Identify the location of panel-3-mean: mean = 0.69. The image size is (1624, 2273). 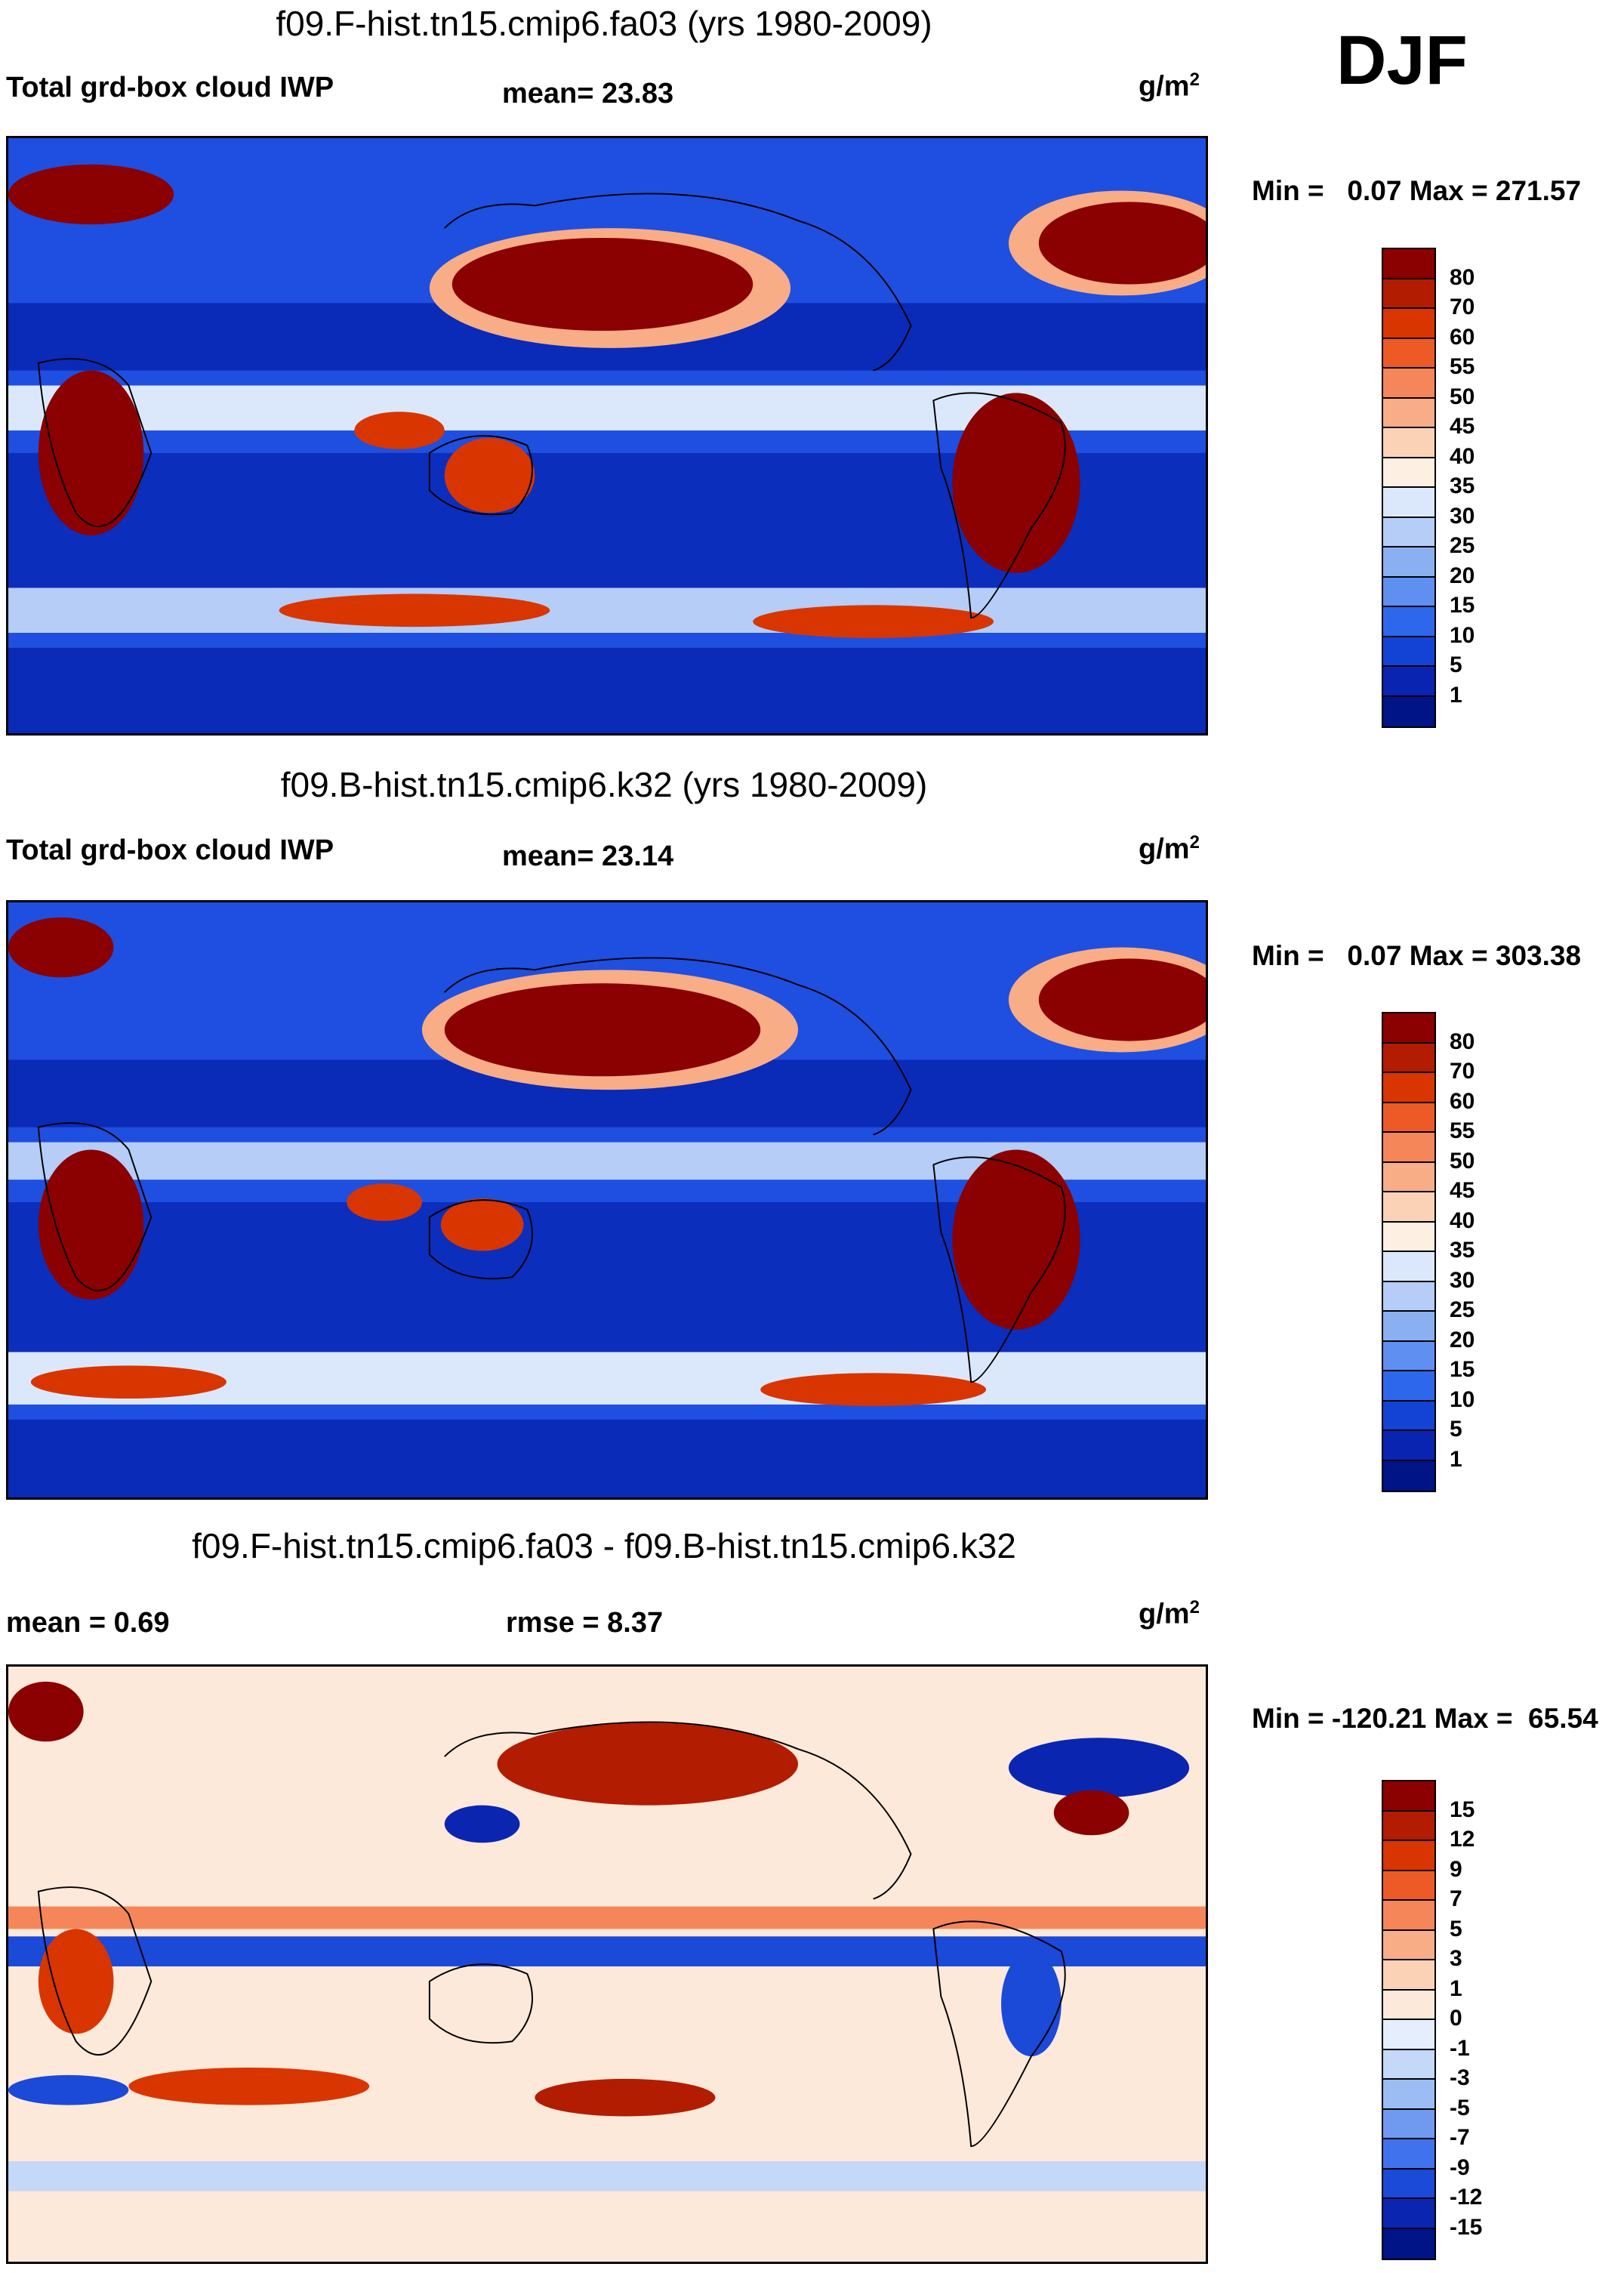
(88, 1623).